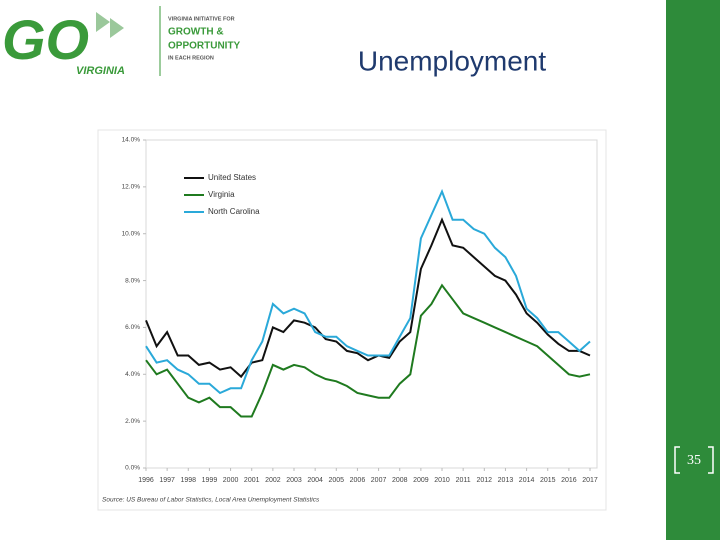 The width and height of the screenshot is (720, 540). What do you see at coordinates (45, 39) in the screenshot?
I see `logo-mark: GO` at bounding box center [45, 39].